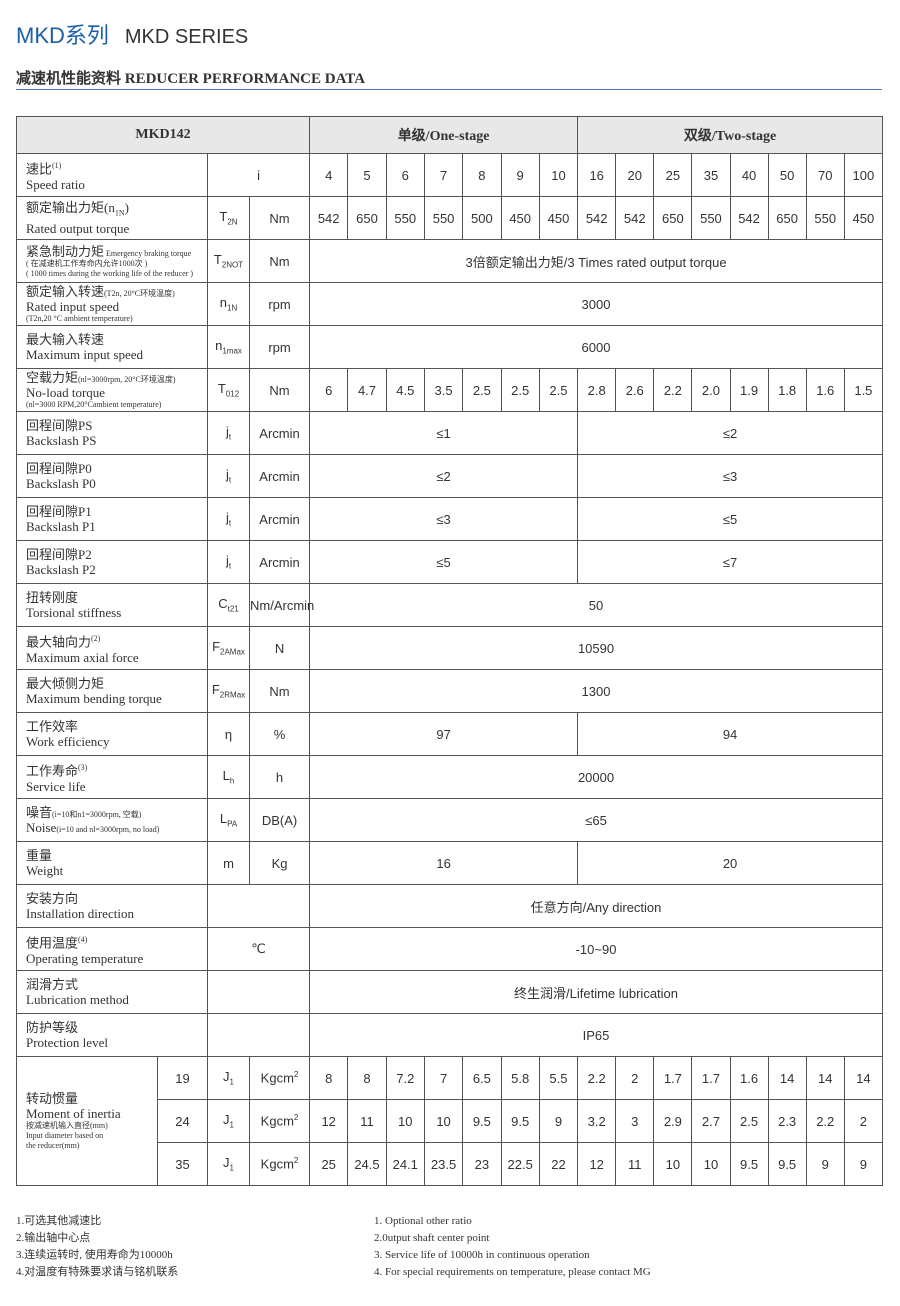  I want to click on footnote-ref: (1), so click(57, 166).